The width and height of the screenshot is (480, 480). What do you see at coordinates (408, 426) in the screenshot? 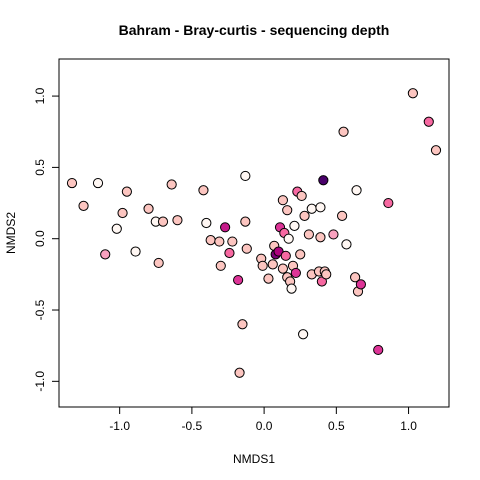
I see `x-tick-label: 1.0` at bounding box center [408, 426].